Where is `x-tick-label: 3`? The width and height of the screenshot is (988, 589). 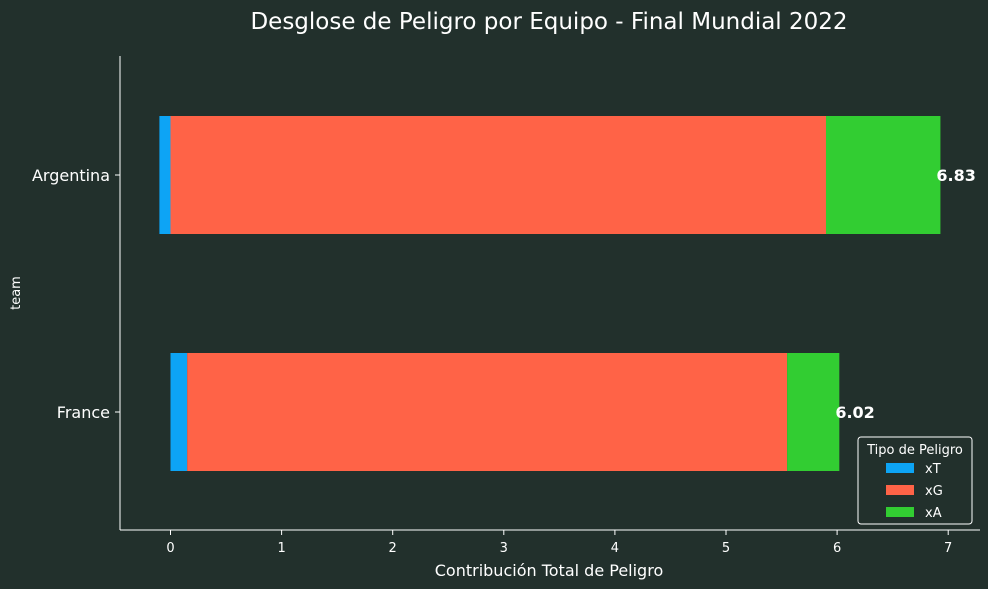
x-tick-label: 3 is located at coordinates (504, 548).